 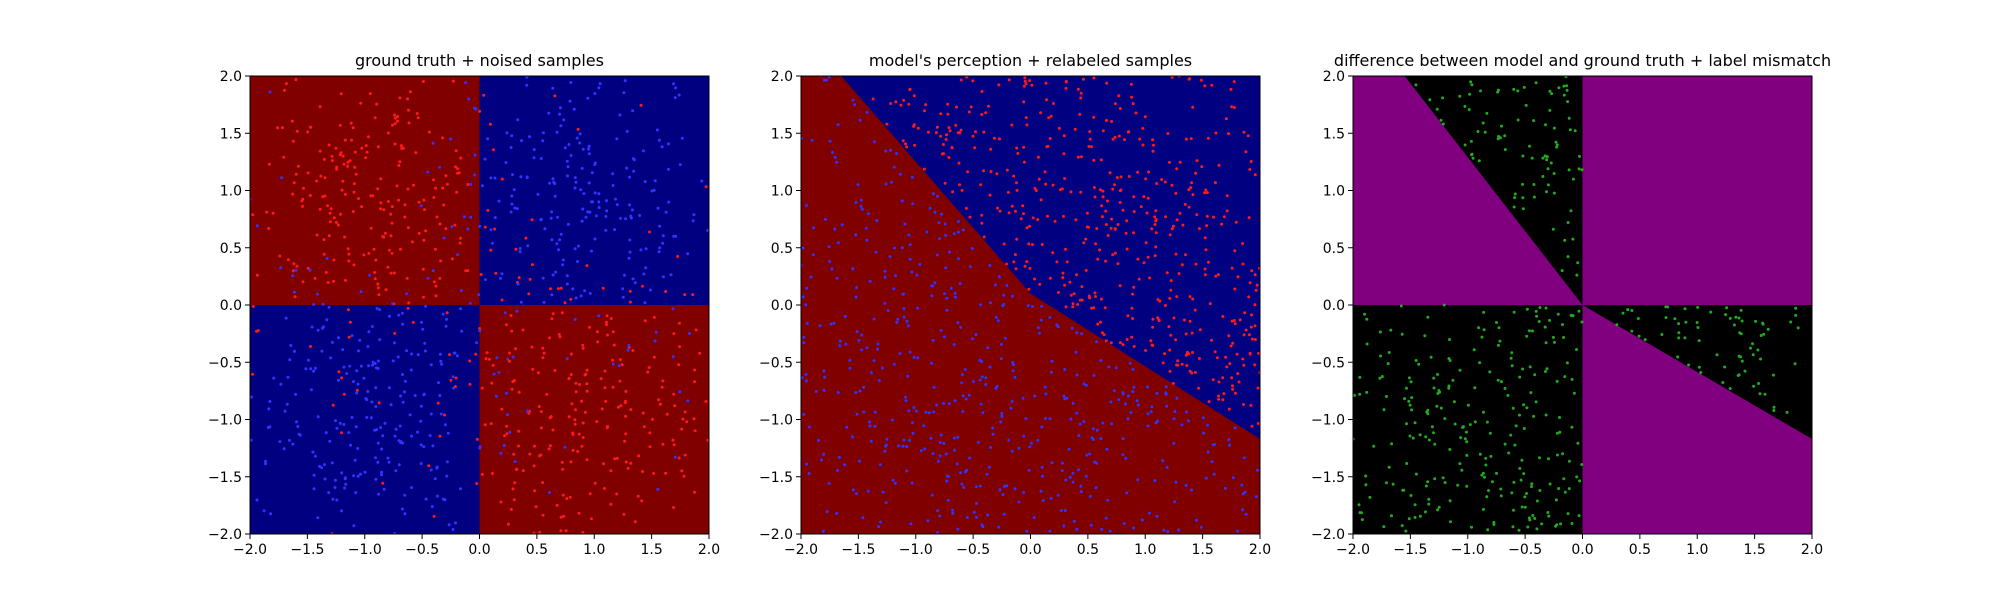 What do you see at coordinates (479, 550) in the screenshot?
I see `panel-1-xtick-label: 0.0` at bounding box center [479, 550].